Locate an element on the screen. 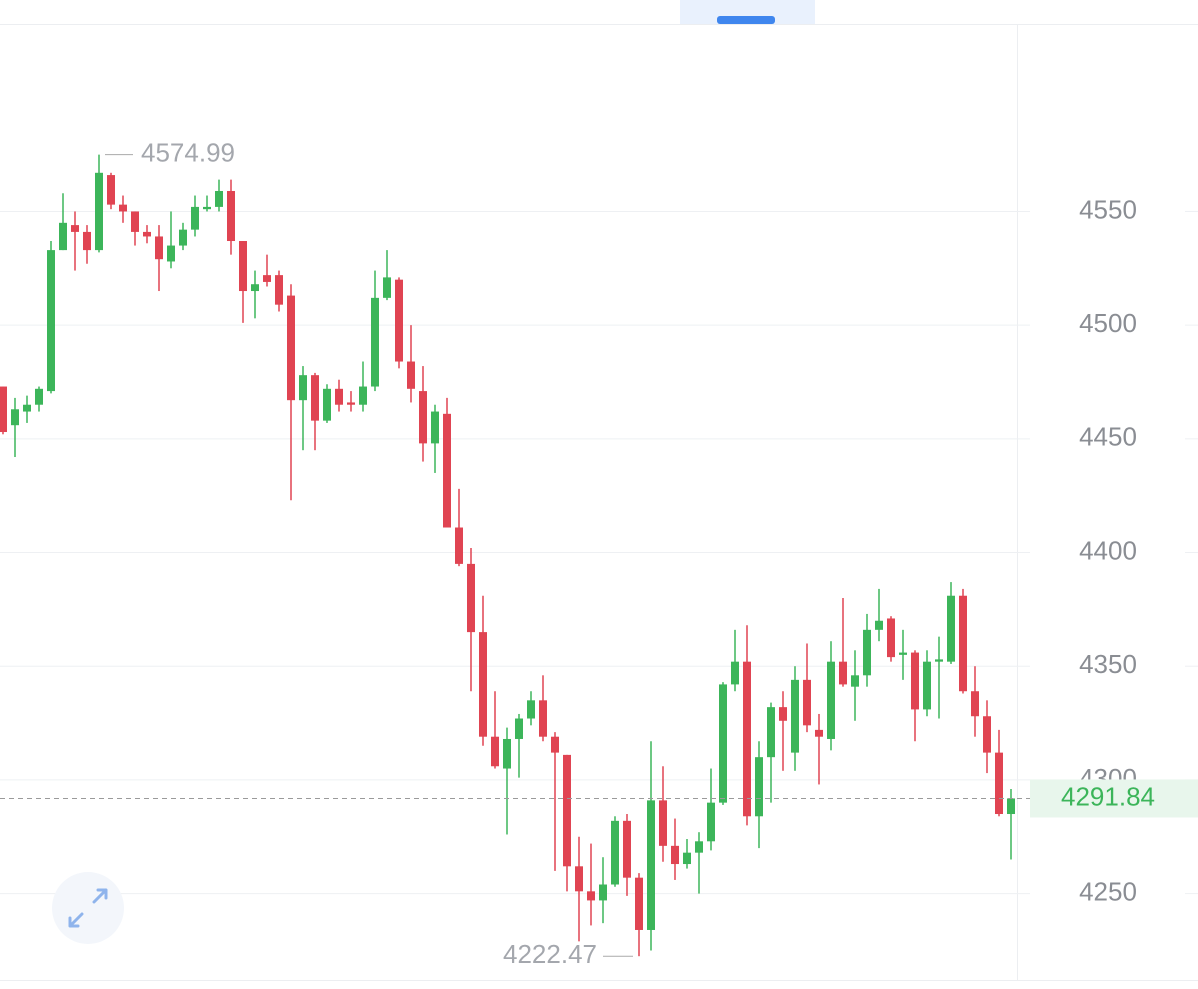  expand-button is located at coordinates (88, 908).